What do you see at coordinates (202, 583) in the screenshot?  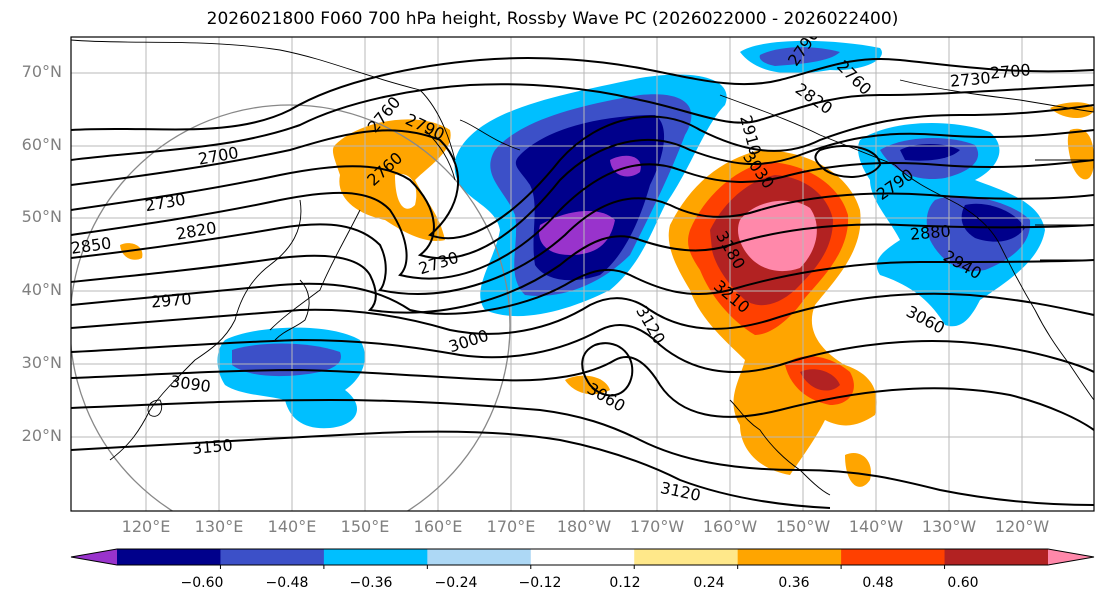 I see `colorbar-tick-label: −0.60` at bounding box center [202, 583].